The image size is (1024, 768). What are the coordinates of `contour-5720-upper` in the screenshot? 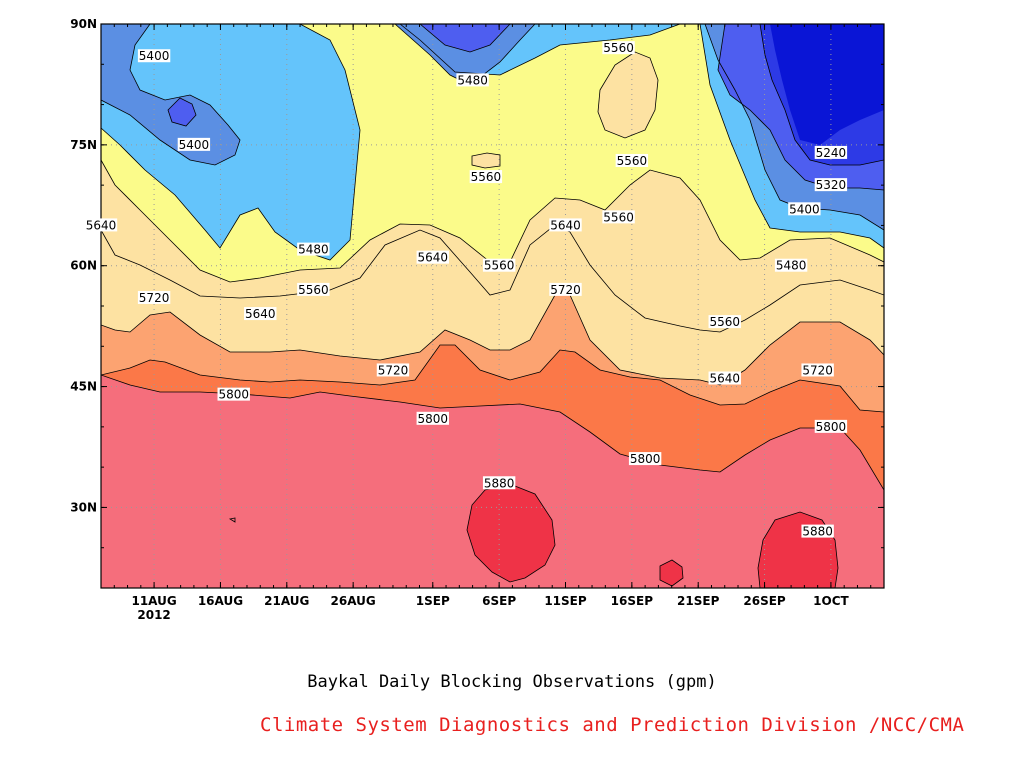 It's located at (492, 378).